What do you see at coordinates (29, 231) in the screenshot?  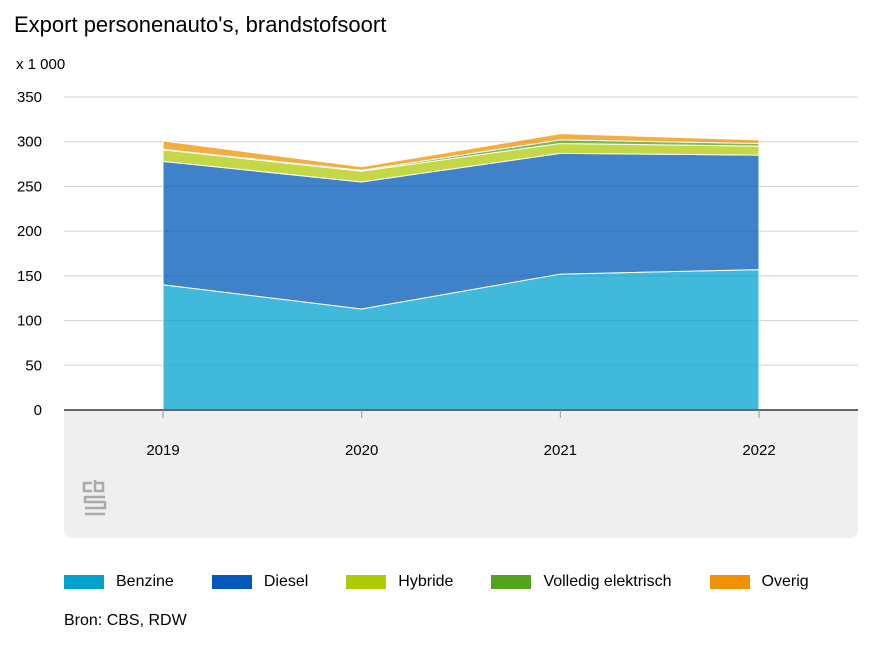 I see `y-tick-label: 200` at bounding box center [29, 231].